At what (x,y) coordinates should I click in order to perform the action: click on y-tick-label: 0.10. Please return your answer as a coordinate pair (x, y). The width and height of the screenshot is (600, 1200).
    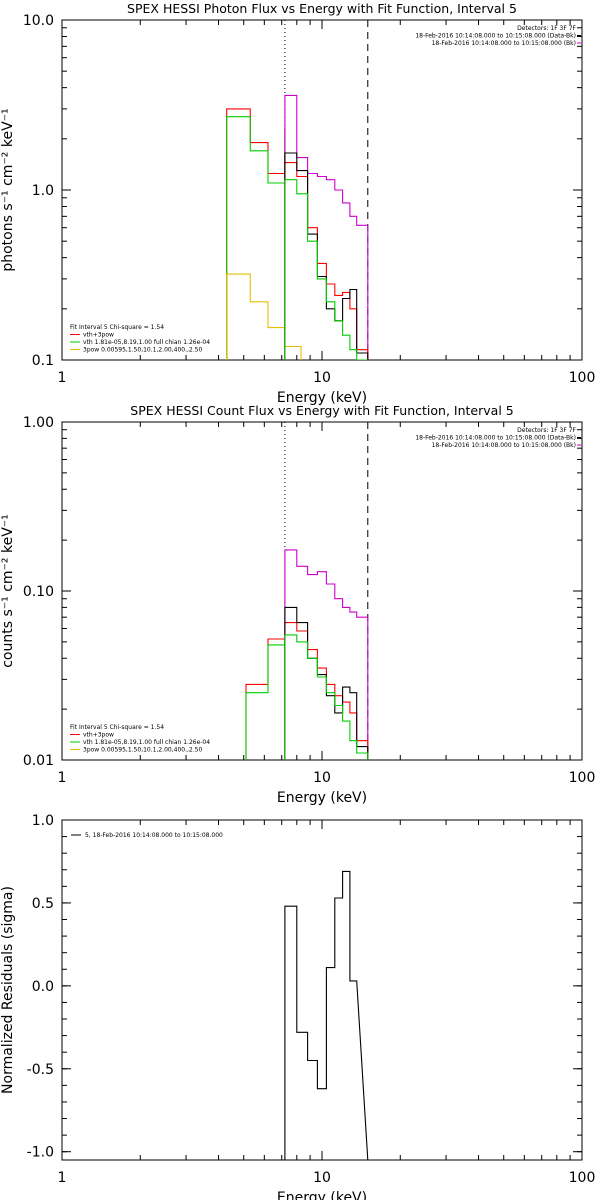
    Looking at the image, I should click on (38, 592).